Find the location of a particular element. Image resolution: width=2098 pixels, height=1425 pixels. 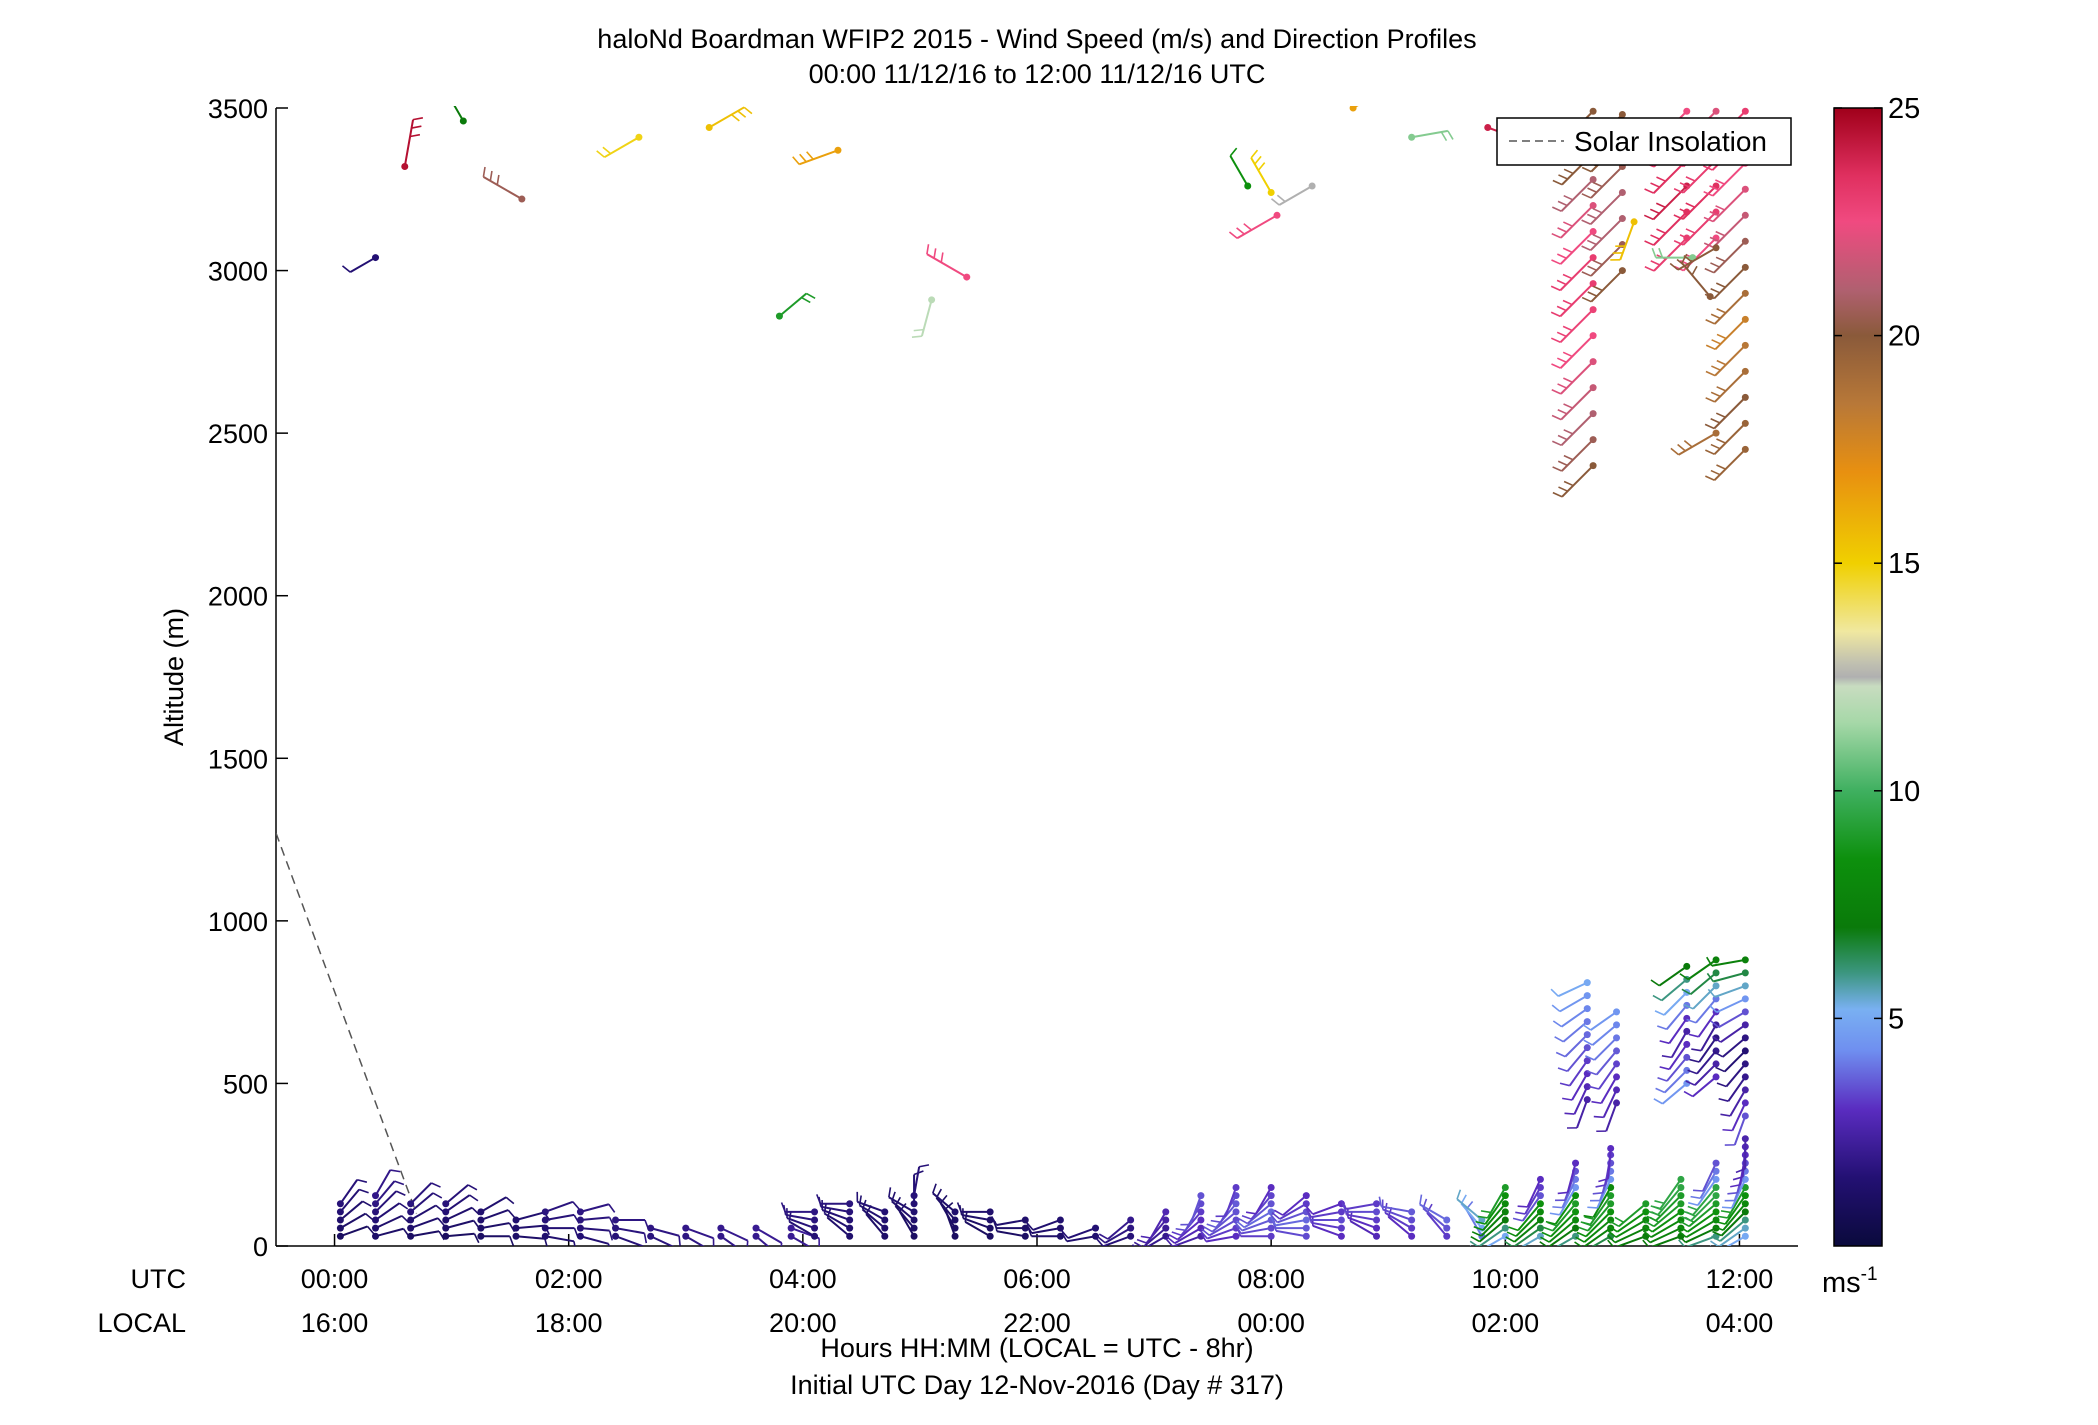

x-tick-label-utc: 04:00 is located at coordinates (803, 1279).